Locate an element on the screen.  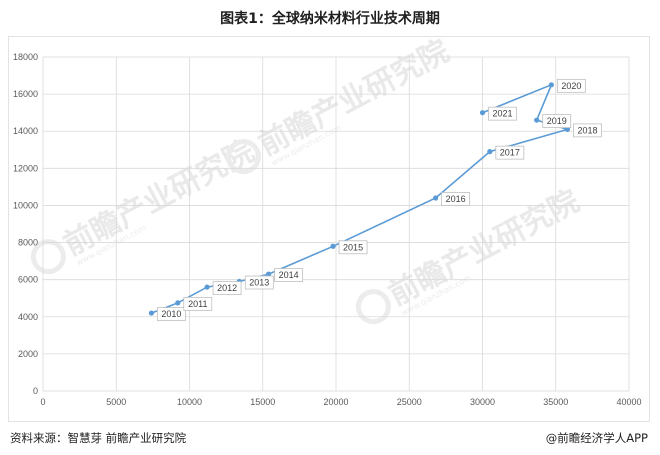
point-label-text: 2010 is located at coordinates (171, 314).